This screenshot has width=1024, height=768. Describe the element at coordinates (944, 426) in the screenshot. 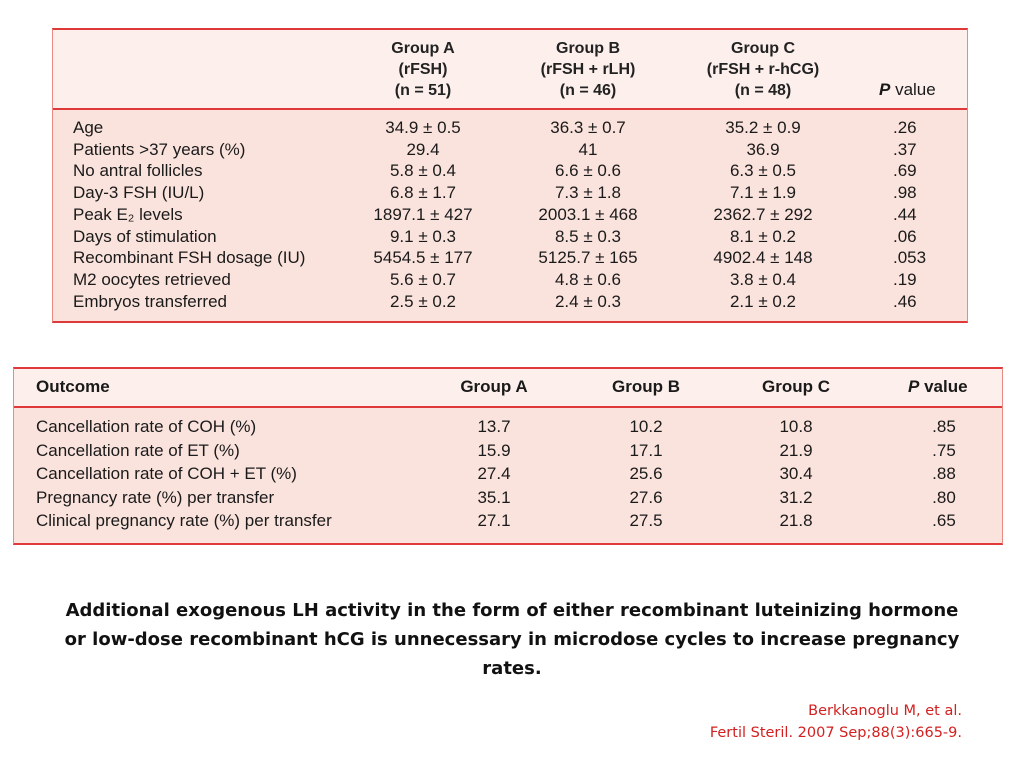

I see `p-value: .85` at that location.